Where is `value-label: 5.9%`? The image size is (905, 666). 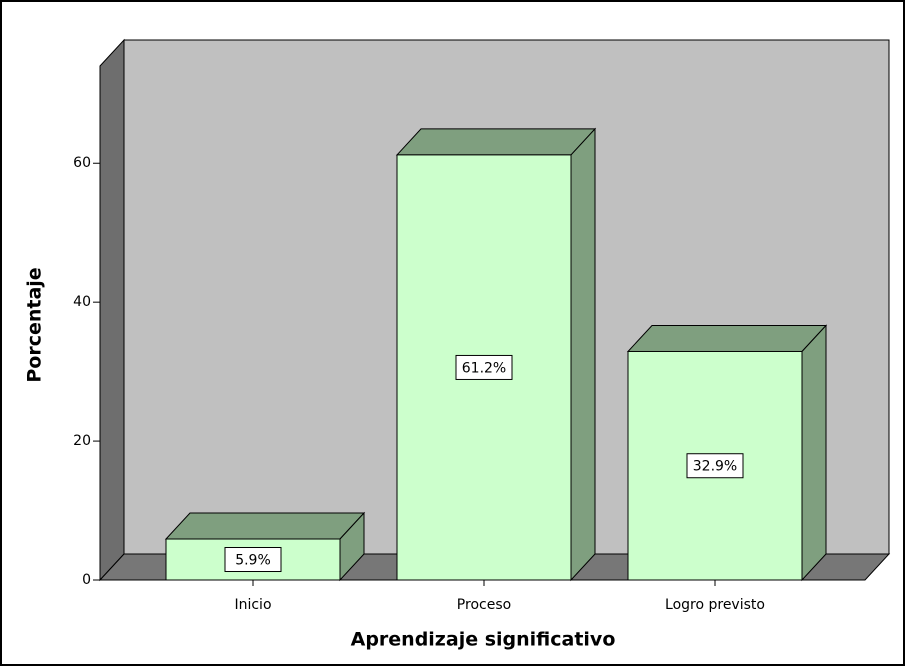
value-label: 5.9% is located at coordinates (253, 561).